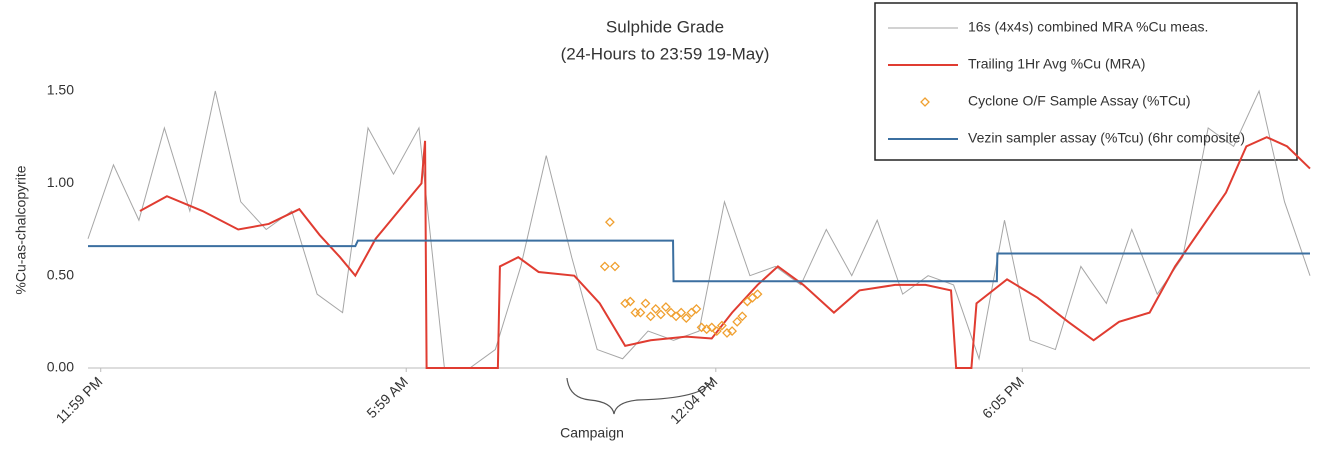  What do you see at coordinates (60, 90) in the screenshot?
I see `y-tick-label: 1.50` at bounding box center [60, 90].